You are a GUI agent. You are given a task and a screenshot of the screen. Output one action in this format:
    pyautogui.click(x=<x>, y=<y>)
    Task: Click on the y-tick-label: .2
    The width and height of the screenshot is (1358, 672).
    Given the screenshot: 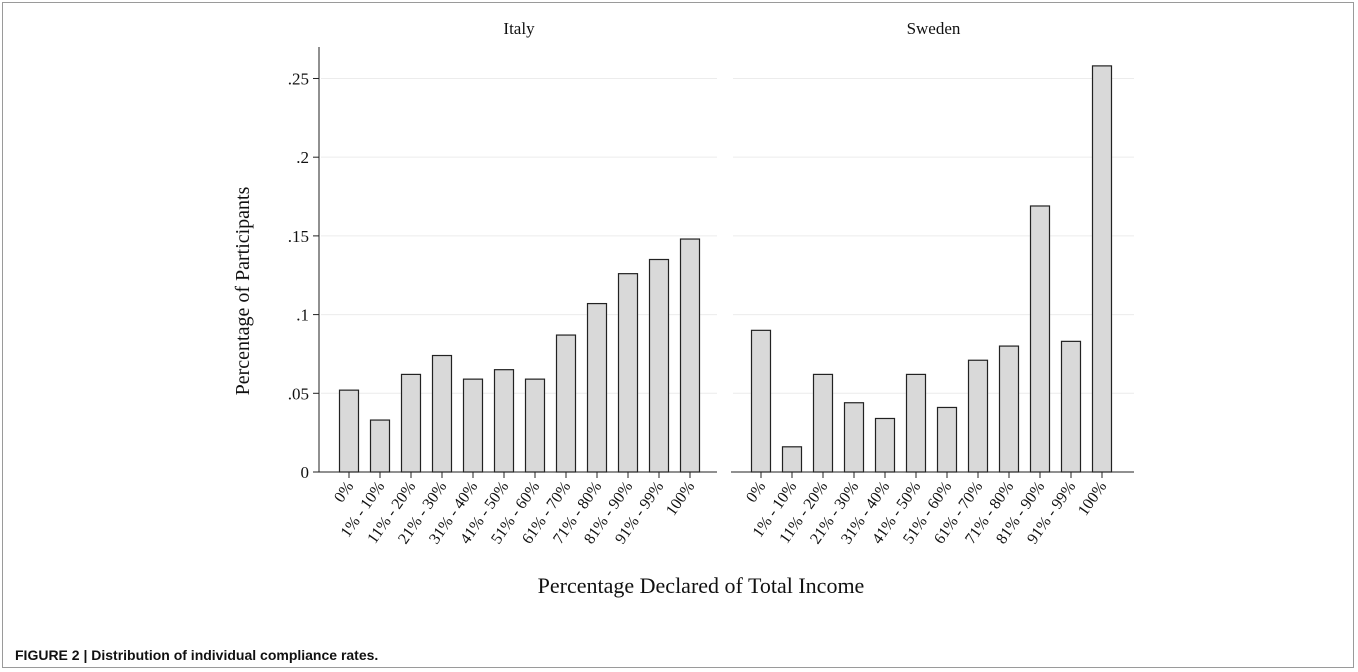 What is the action you would take?
    pyautogui.click(x=302, y=157)
    